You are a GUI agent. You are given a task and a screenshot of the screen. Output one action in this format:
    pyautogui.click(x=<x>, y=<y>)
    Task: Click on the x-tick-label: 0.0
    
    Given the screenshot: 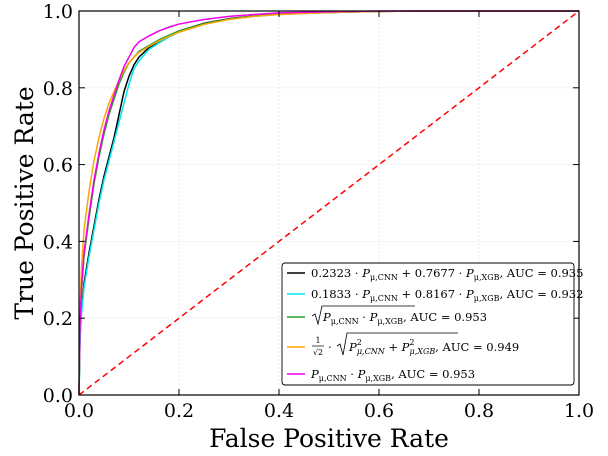 What is the action you would take?
    pyautogui.click(x=79, y=411)
    